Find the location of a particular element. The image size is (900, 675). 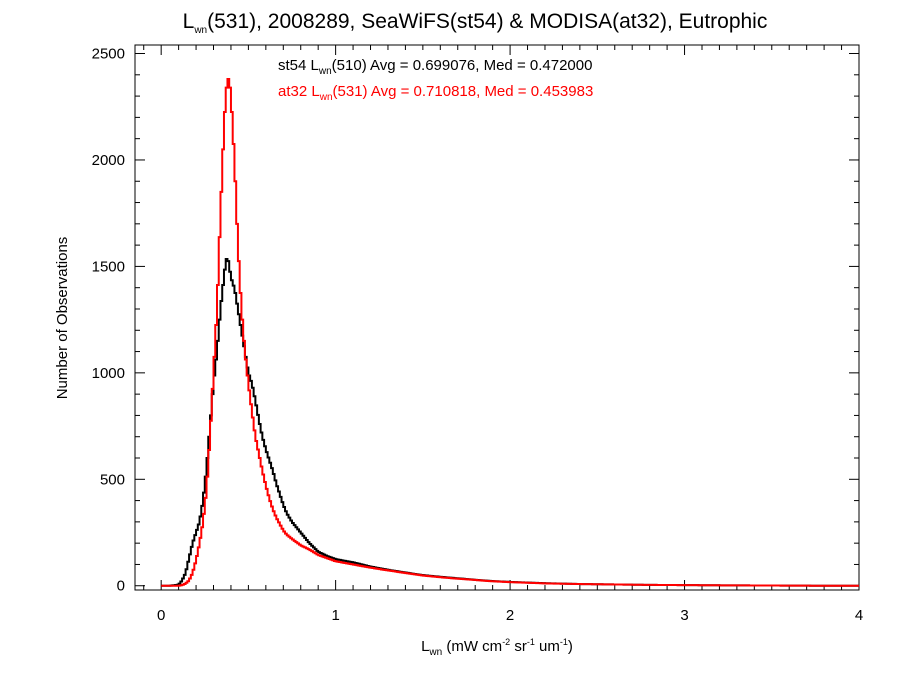

y-tick-label: 2000 is located at coordinates (108, 160).